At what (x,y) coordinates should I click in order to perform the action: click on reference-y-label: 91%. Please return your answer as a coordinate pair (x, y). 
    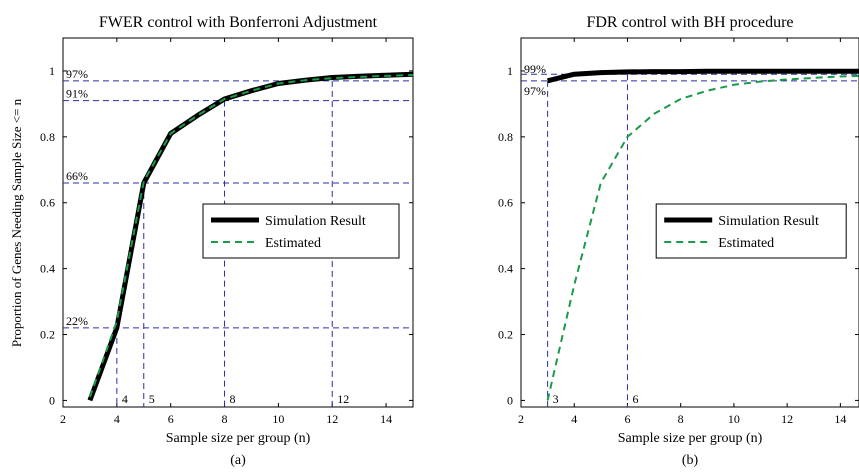
    Looking at the image, I should click on (77, 94).